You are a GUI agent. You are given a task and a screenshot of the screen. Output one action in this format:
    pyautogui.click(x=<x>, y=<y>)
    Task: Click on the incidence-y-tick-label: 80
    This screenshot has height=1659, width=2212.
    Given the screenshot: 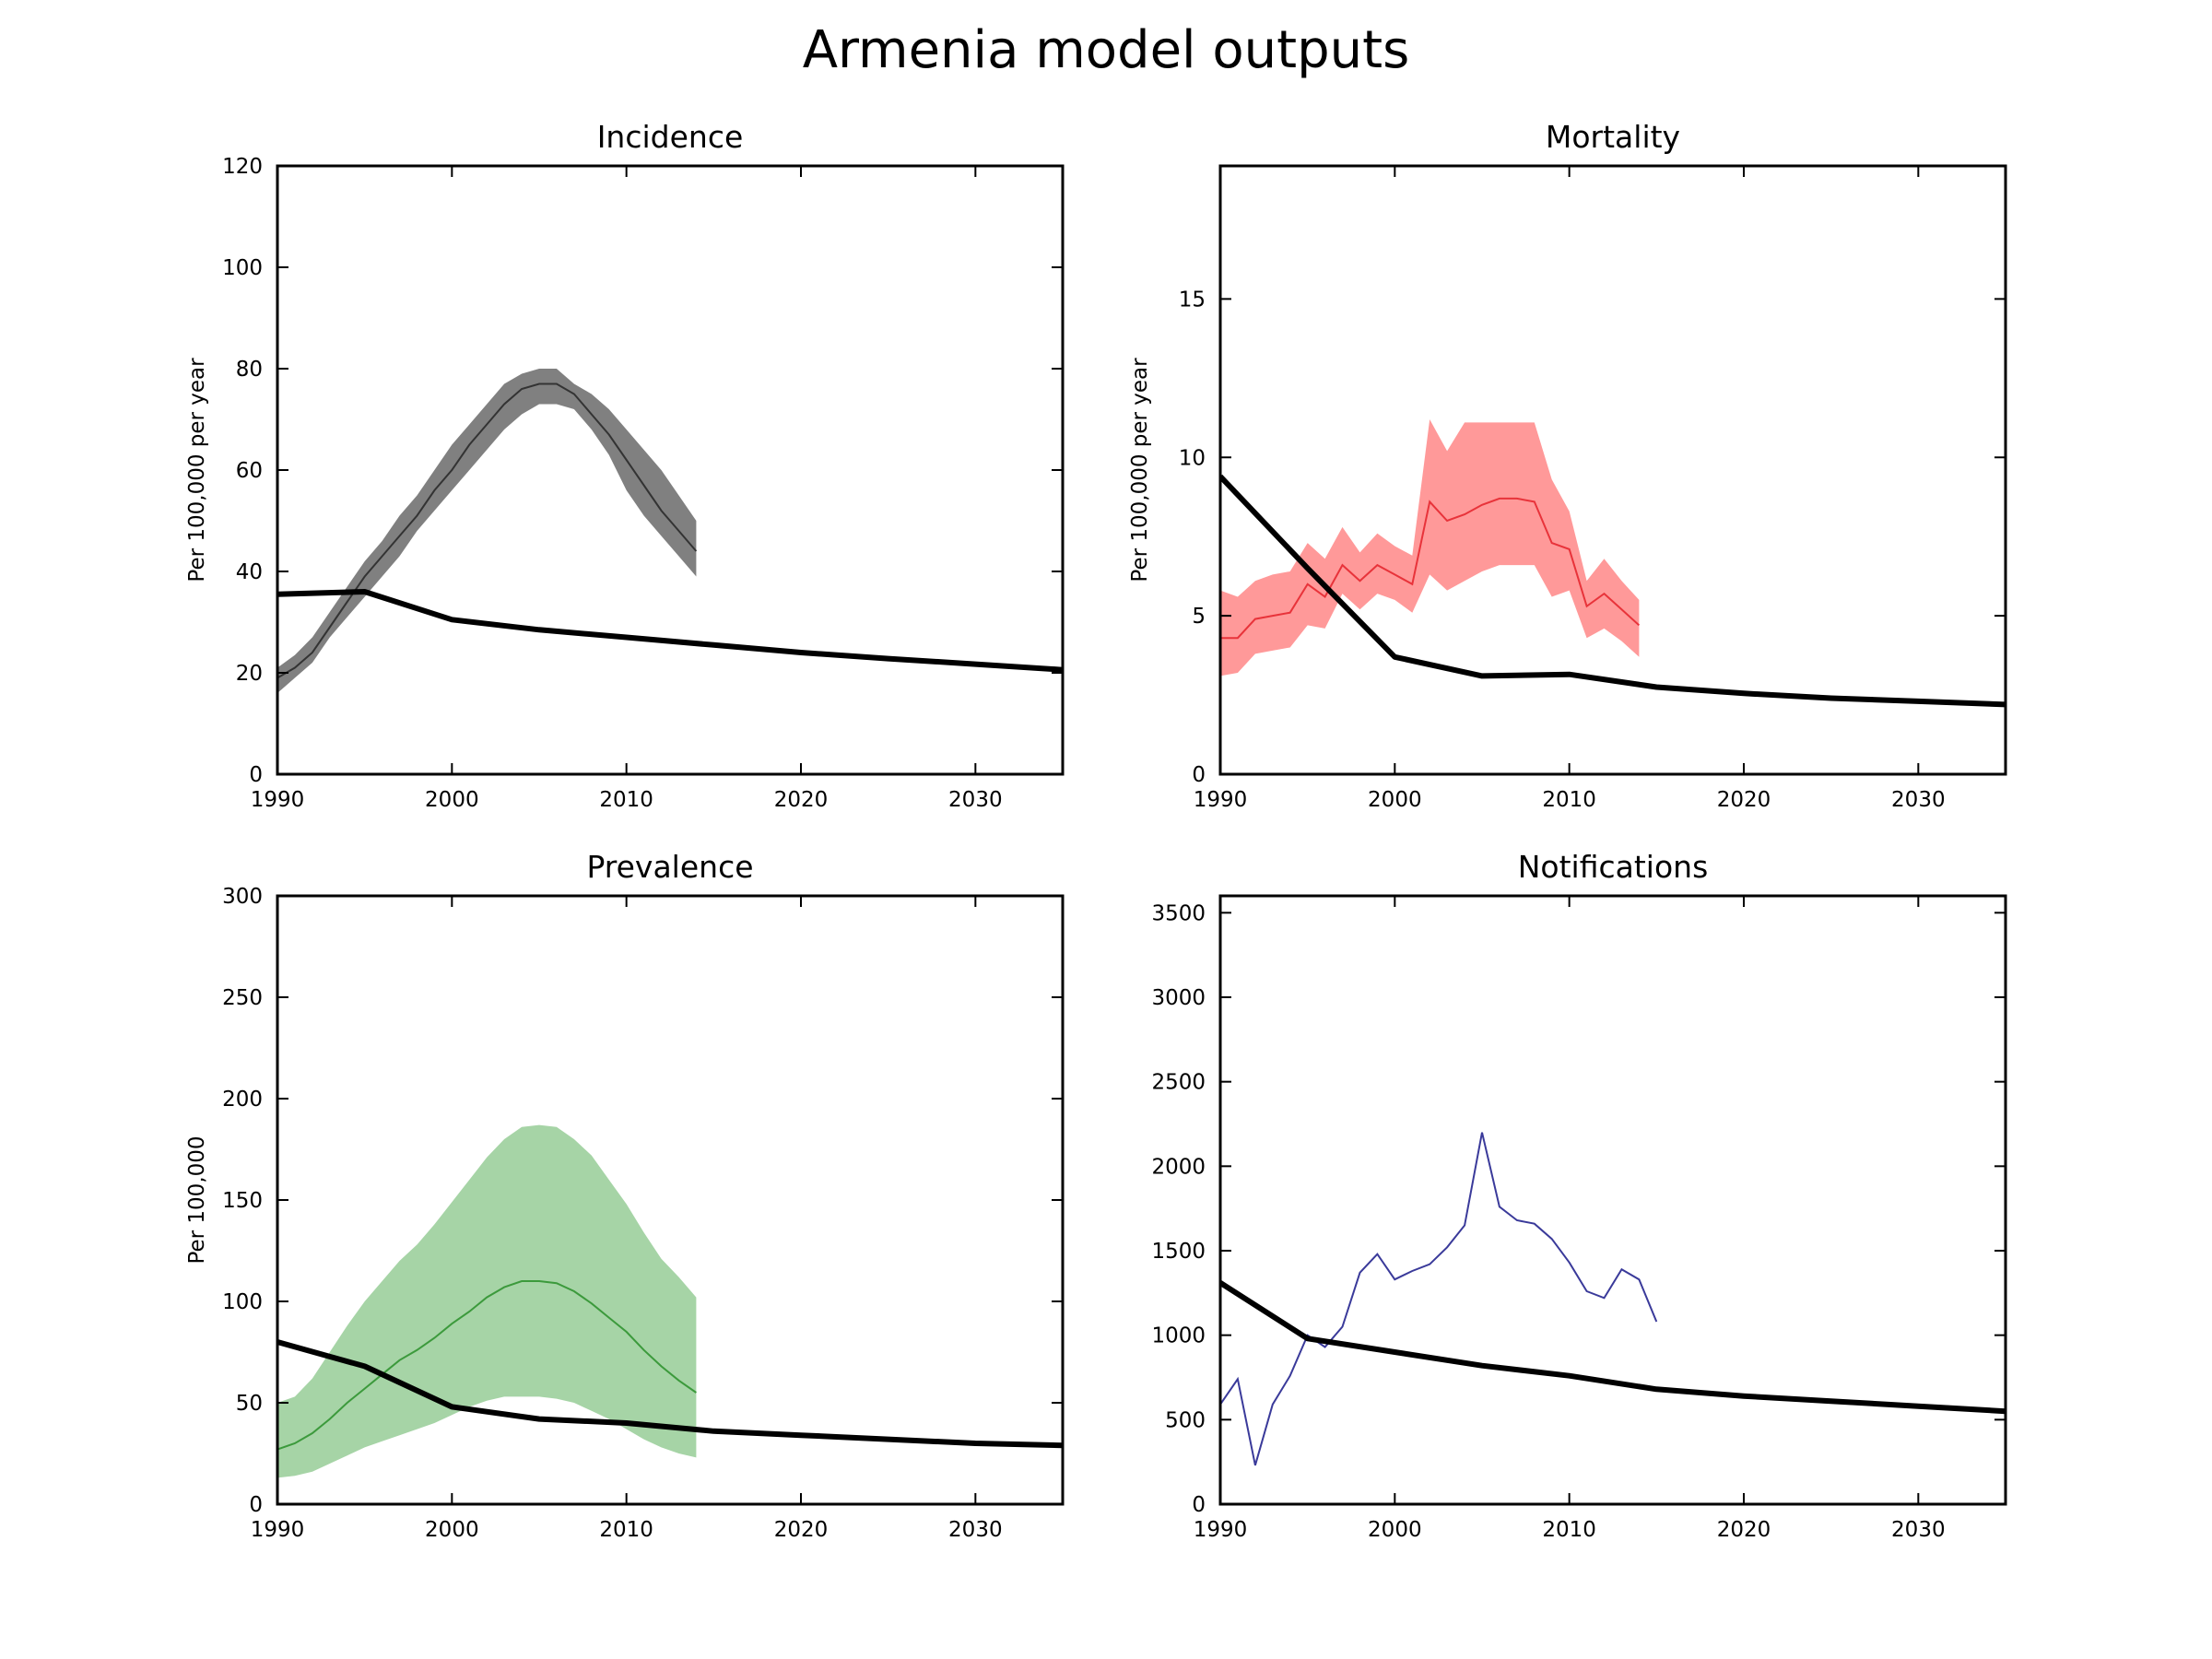 What is the action you would take?
    pyautogui.click(x=249, y=370)
    